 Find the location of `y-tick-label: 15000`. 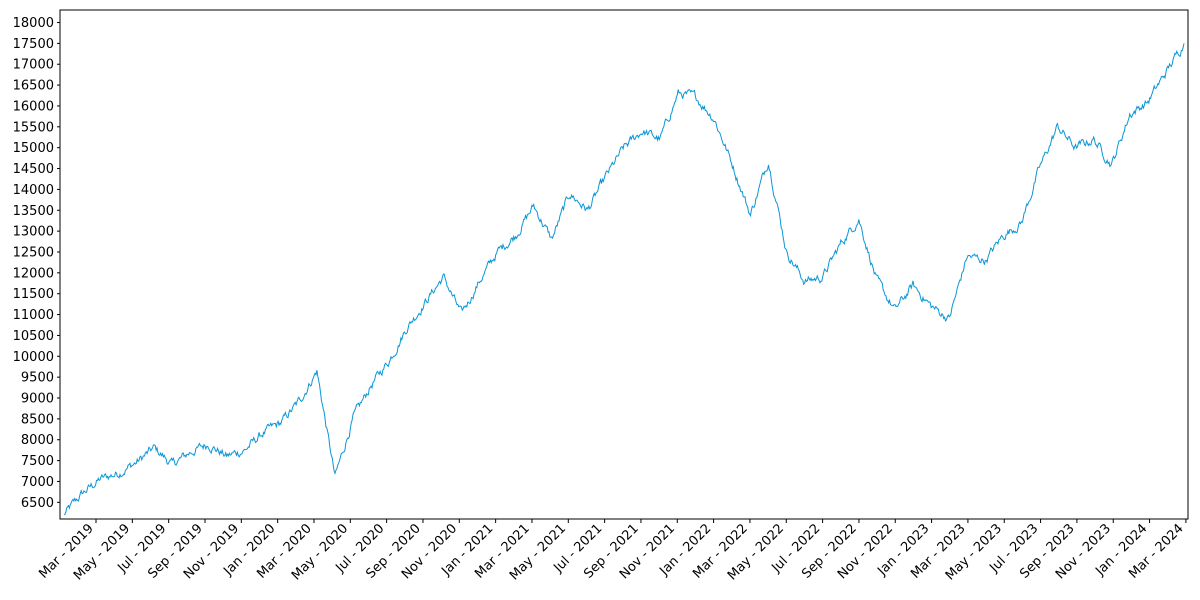

y-tick-label: 15000 is located at coordinates (33, 148).